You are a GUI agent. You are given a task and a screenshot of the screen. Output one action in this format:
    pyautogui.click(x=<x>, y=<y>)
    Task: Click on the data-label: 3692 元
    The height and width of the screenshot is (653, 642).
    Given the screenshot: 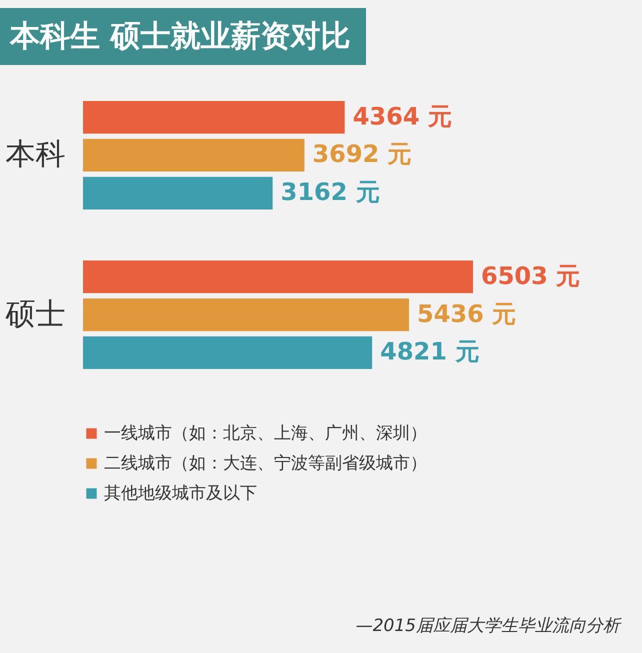 What is the action you would take?
    pyautogui.click(x=362, y=154)
    